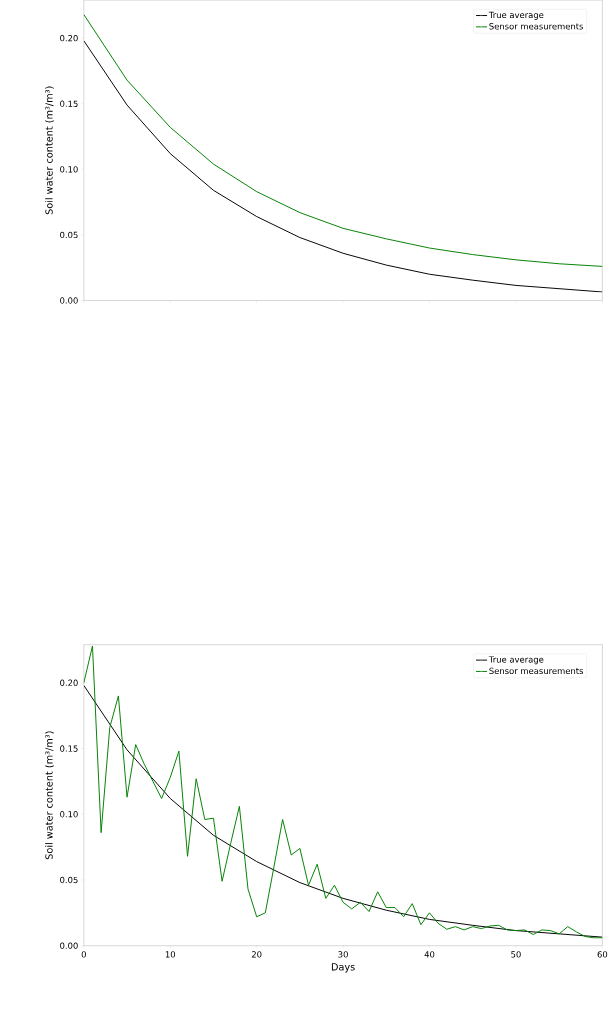  I want to click on x-tick-label: 30, so click(343, 954).